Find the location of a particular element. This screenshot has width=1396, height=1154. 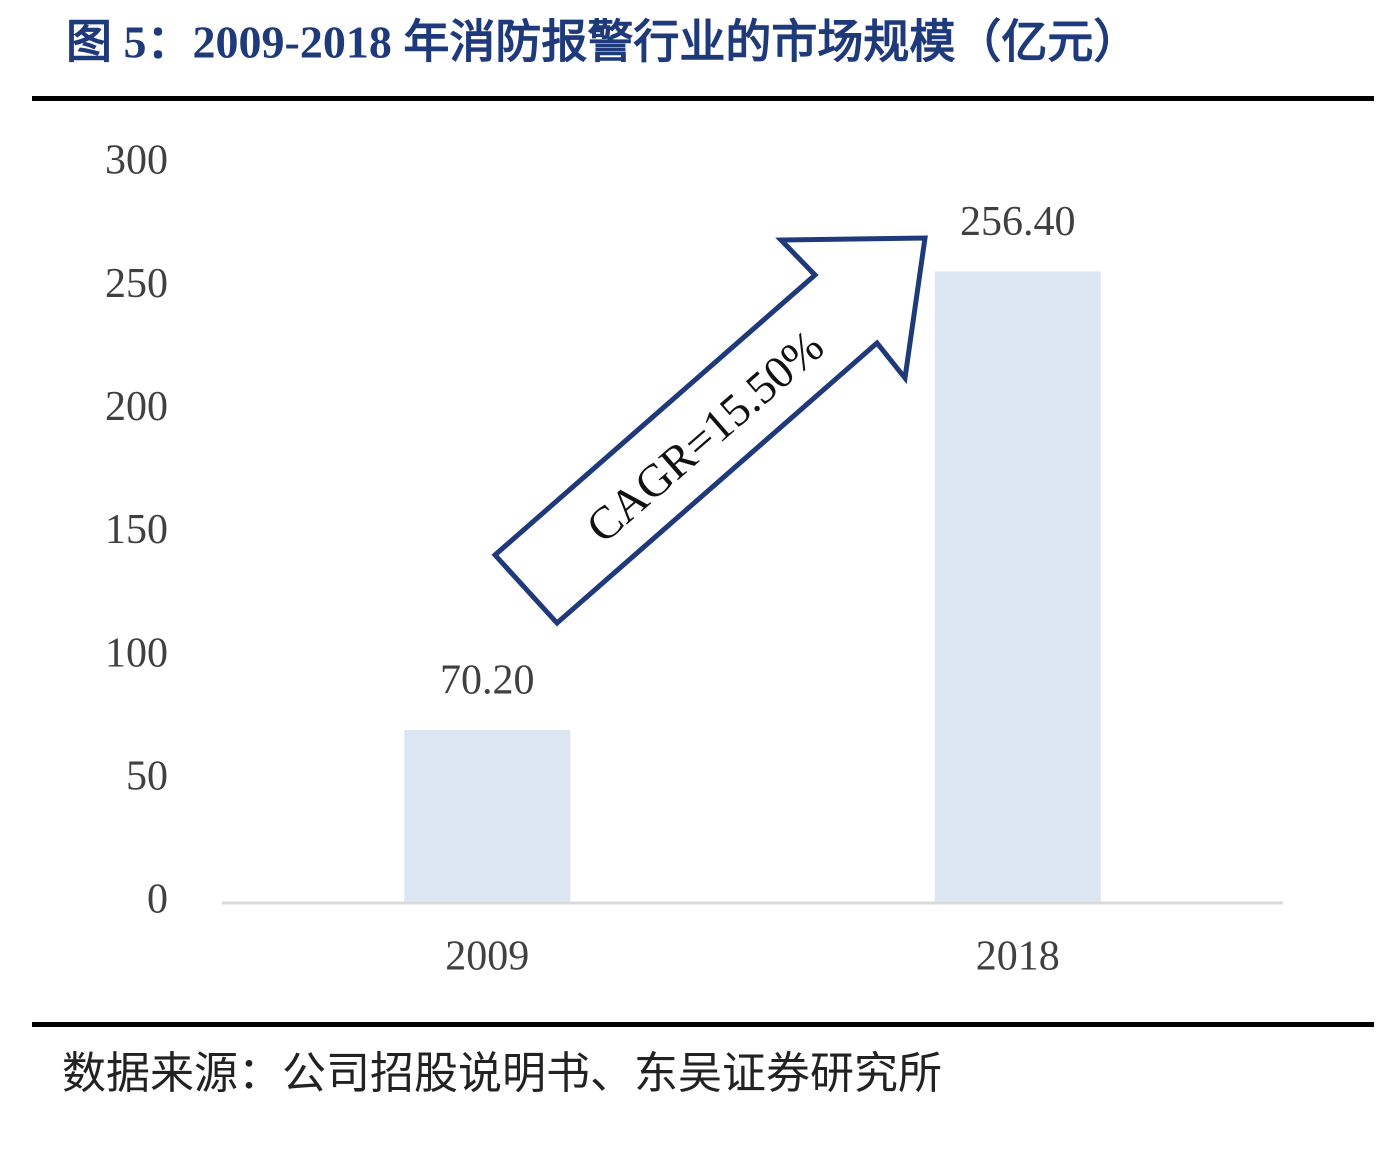

bottom-rule is located at coordinates (703, 1024).